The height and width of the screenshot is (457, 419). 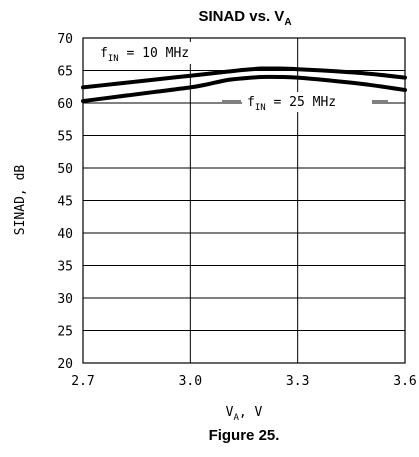 I want to click on label-25mhz-background, so click(x=307, y=102).